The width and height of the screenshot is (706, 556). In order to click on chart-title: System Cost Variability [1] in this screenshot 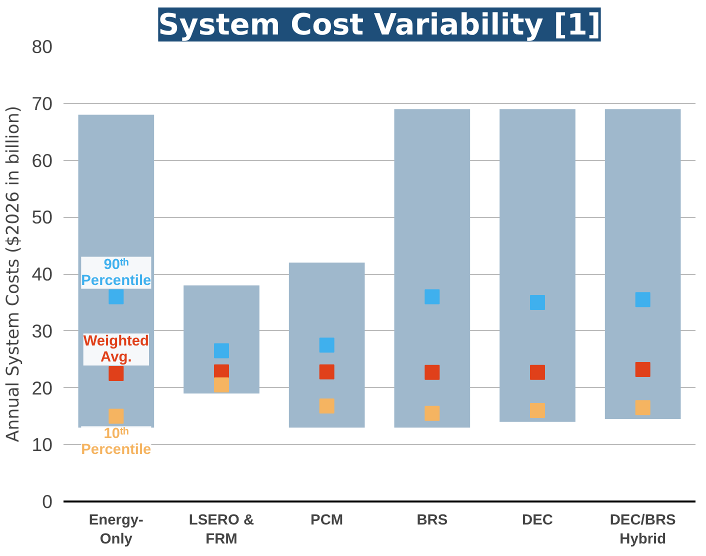, I will do `click(379, 25)`.